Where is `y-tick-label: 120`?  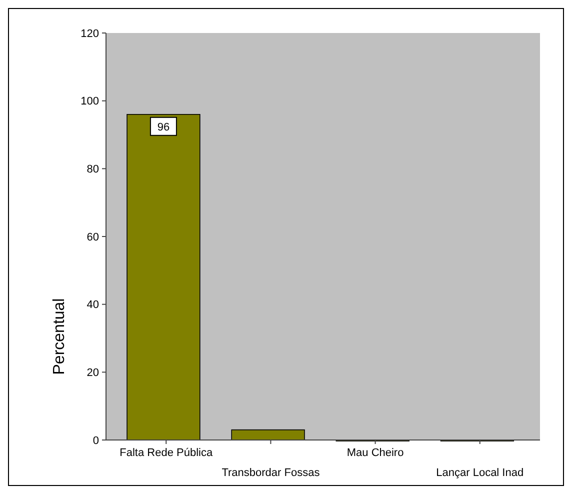
y-tick-label: 120 is located at coordinates (89, 34).